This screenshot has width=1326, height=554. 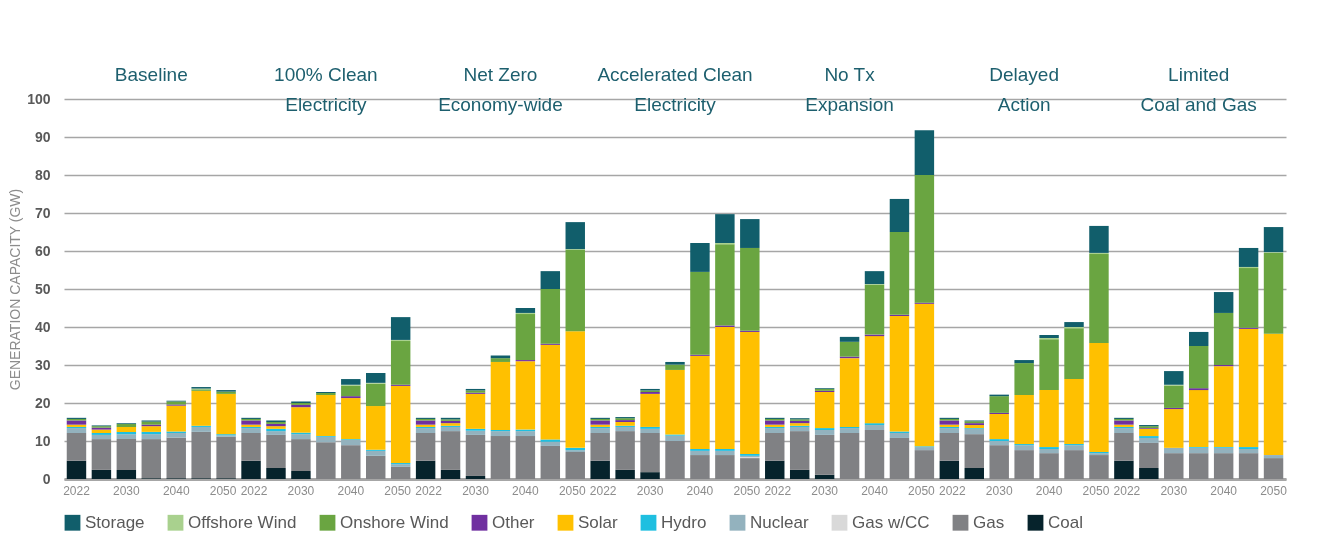 What do you see at coordinates (242, 522) in the screenshot?
I see `legend-label: Offshore Wind` at bounding box center [242, 522].